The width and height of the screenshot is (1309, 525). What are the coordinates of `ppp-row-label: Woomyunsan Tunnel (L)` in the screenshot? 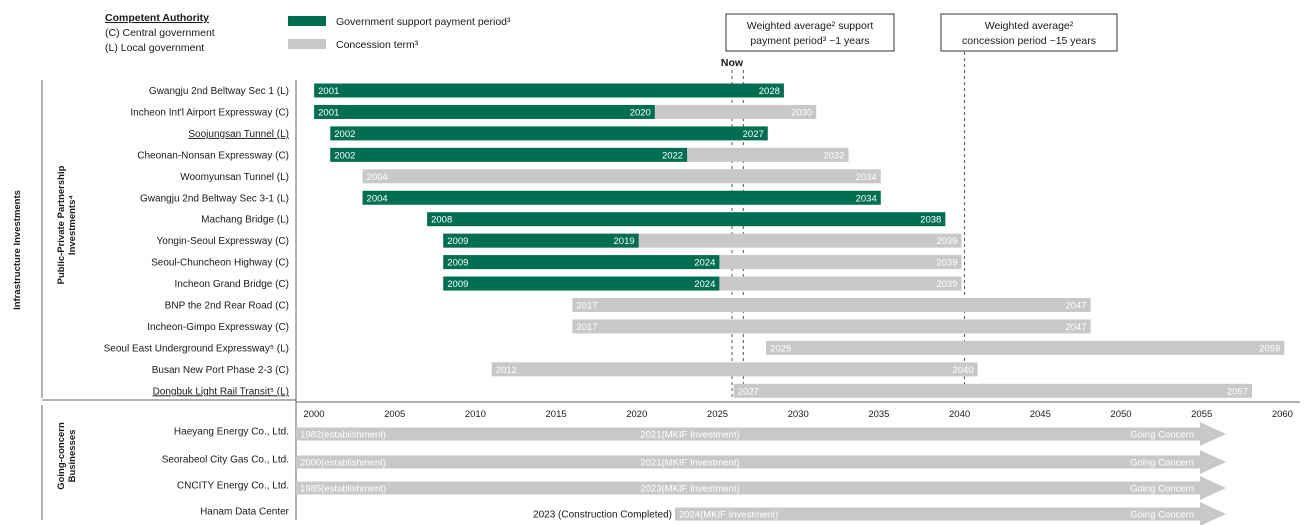 It's located at (234, 177).